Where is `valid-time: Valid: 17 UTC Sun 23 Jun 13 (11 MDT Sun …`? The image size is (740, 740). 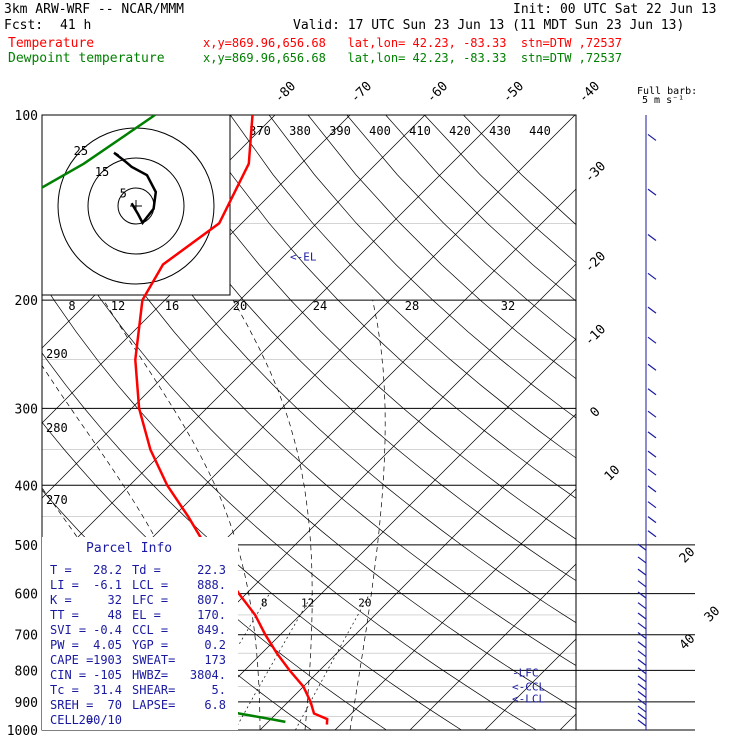
valid-time: Valid: 17 UTC Sun 23 Jun 13 (11 MDT Sun … is located at coordinates (489, 25).